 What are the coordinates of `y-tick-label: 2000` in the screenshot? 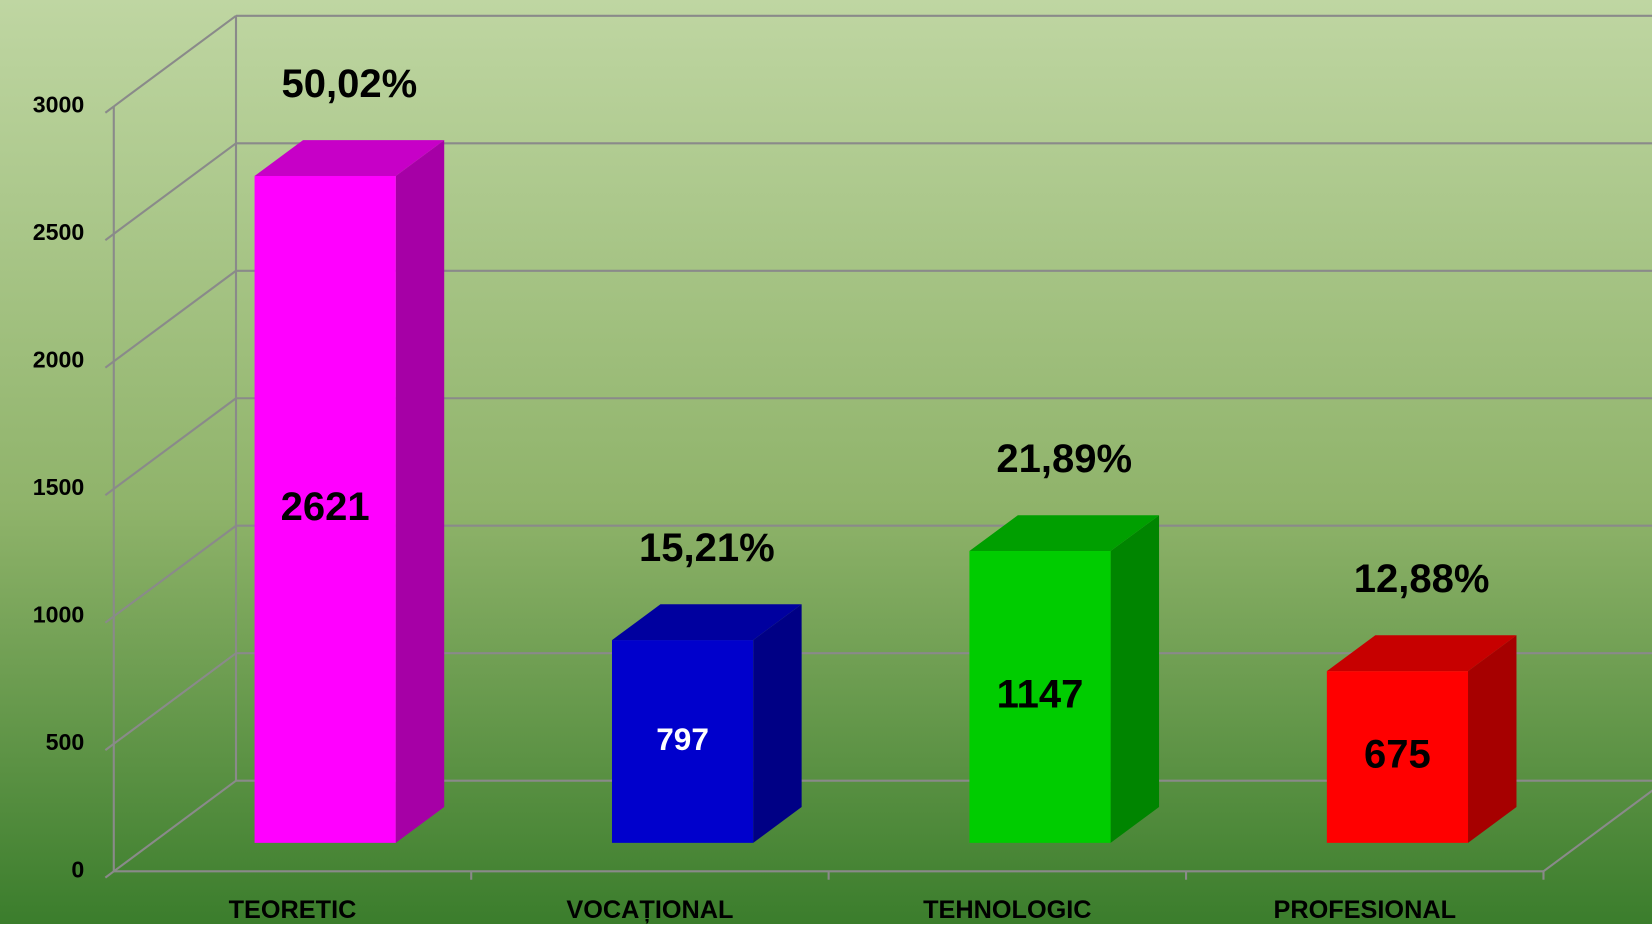 It's located at (59, 359).